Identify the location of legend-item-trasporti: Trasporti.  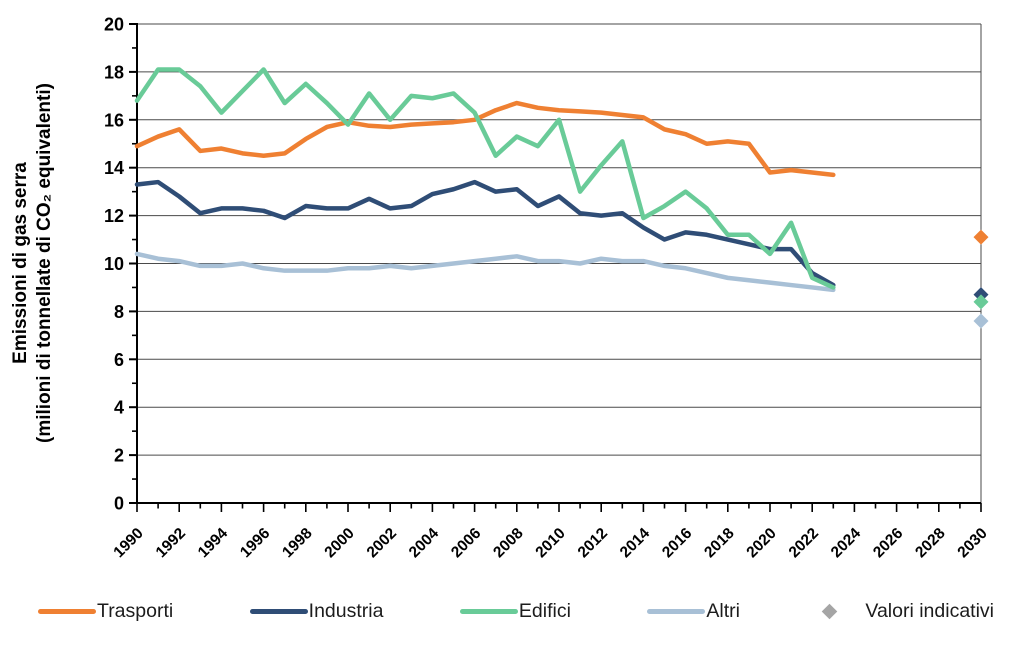
(105, 611).